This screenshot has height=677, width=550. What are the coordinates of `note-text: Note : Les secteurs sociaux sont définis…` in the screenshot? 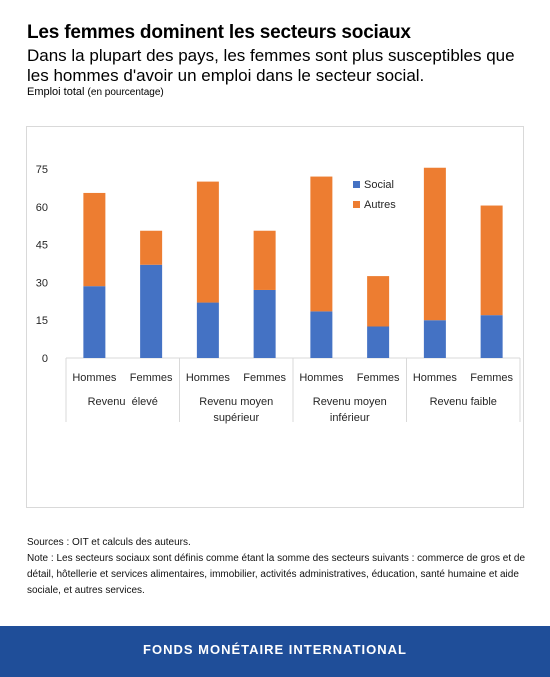 It's located at (276, 574).